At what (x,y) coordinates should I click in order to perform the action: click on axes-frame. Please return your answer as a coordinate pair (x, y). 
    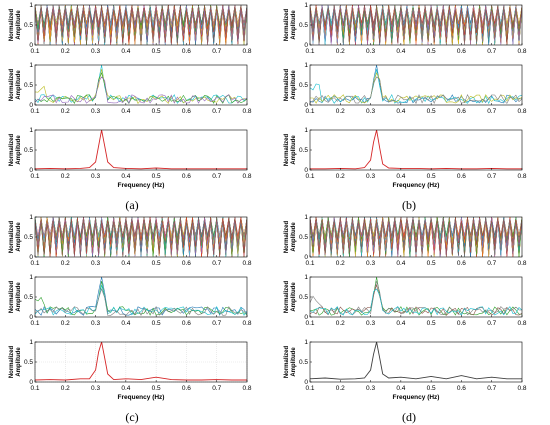
    Looking at the image, I should click on (141, 150).